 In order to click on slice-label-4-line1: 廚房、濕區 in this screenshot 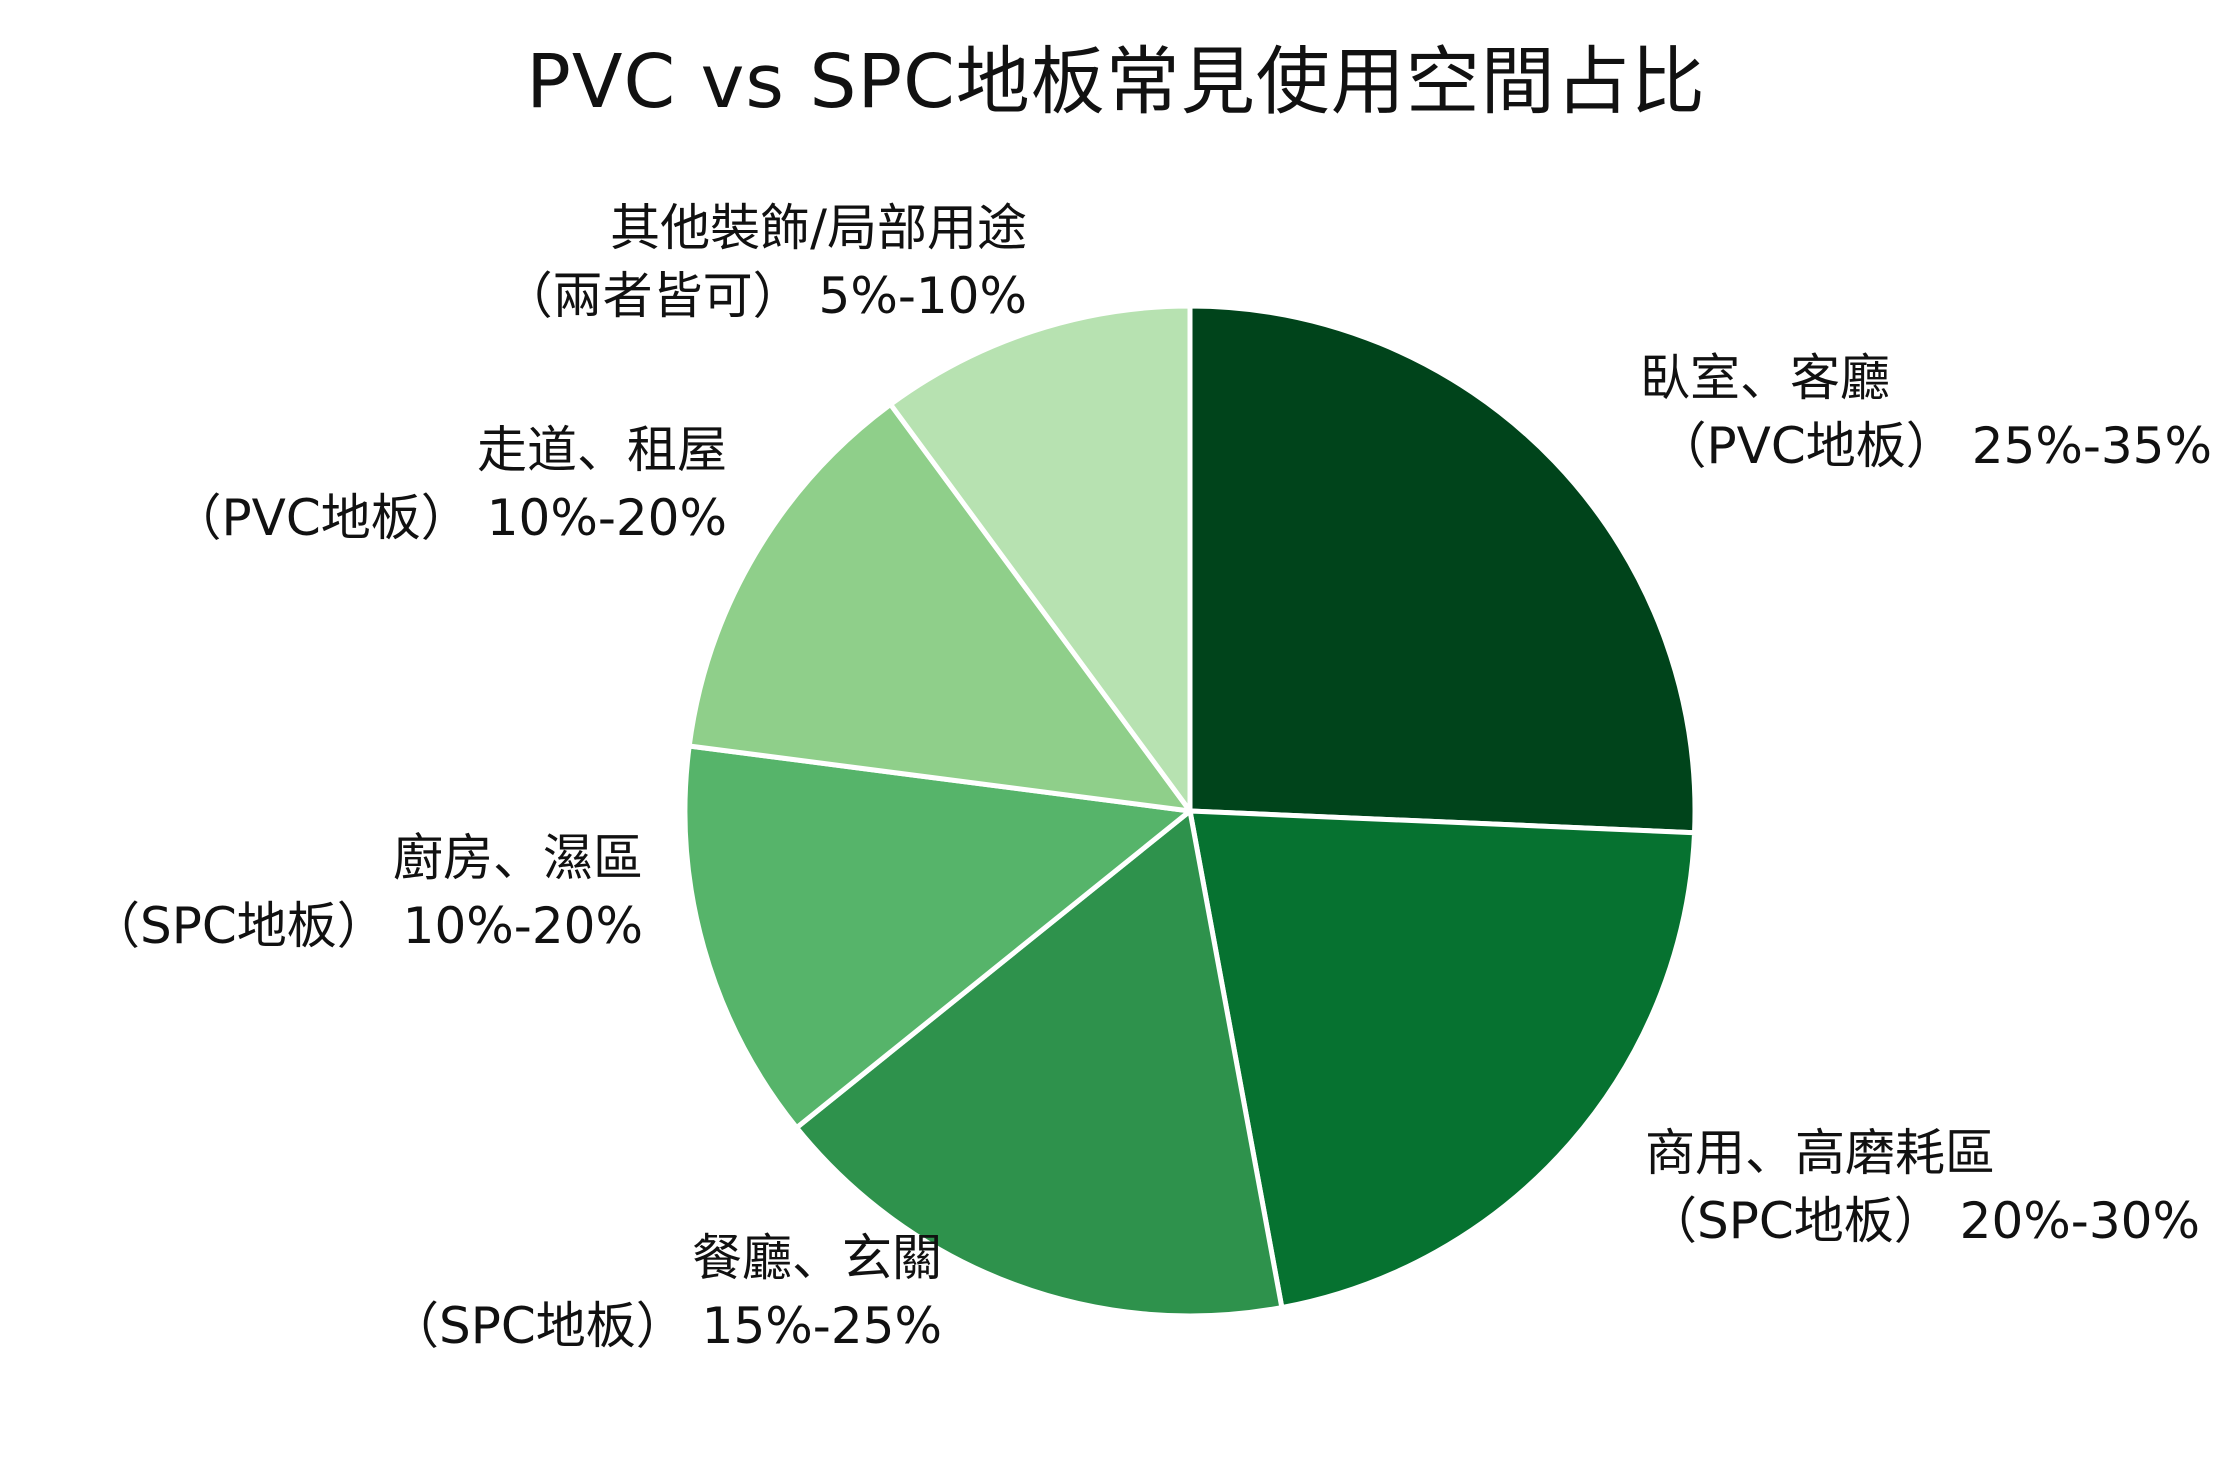, I will do `click(518, 858)`.